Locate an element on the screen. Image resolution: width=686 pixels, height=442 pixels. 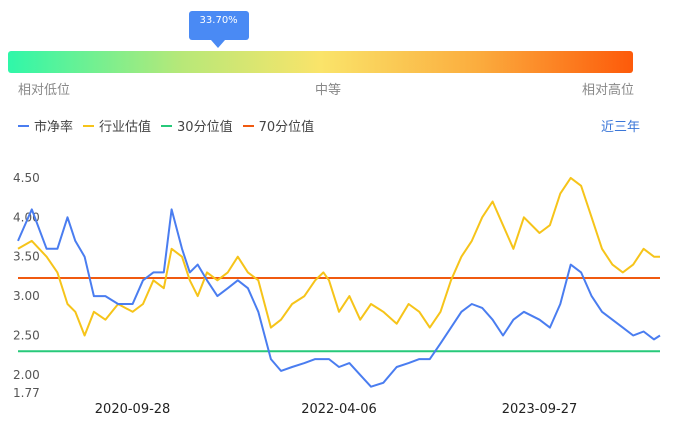
valuation-gauge-bar is located at coordinates (320, 62).